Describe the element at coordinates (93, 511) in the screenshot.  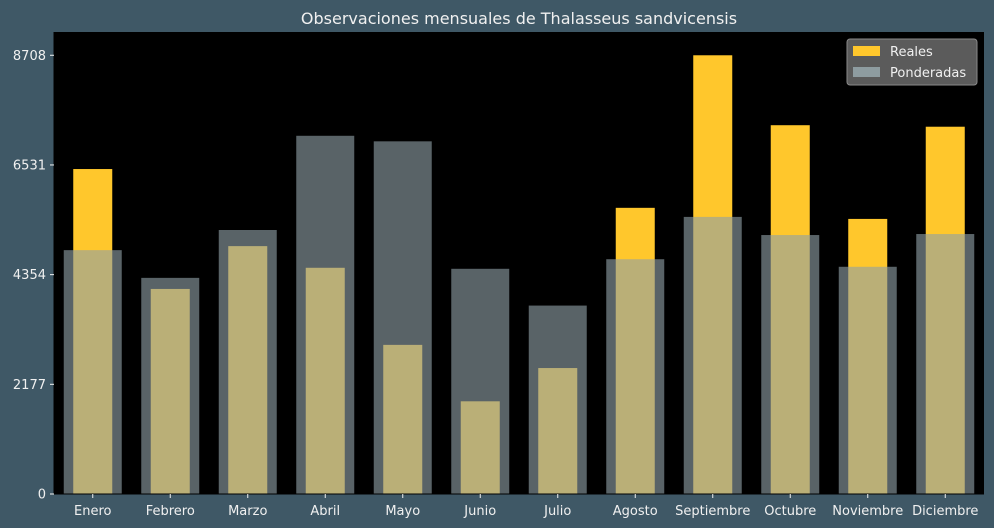
I see `x-tick-label: Enero` at that location.